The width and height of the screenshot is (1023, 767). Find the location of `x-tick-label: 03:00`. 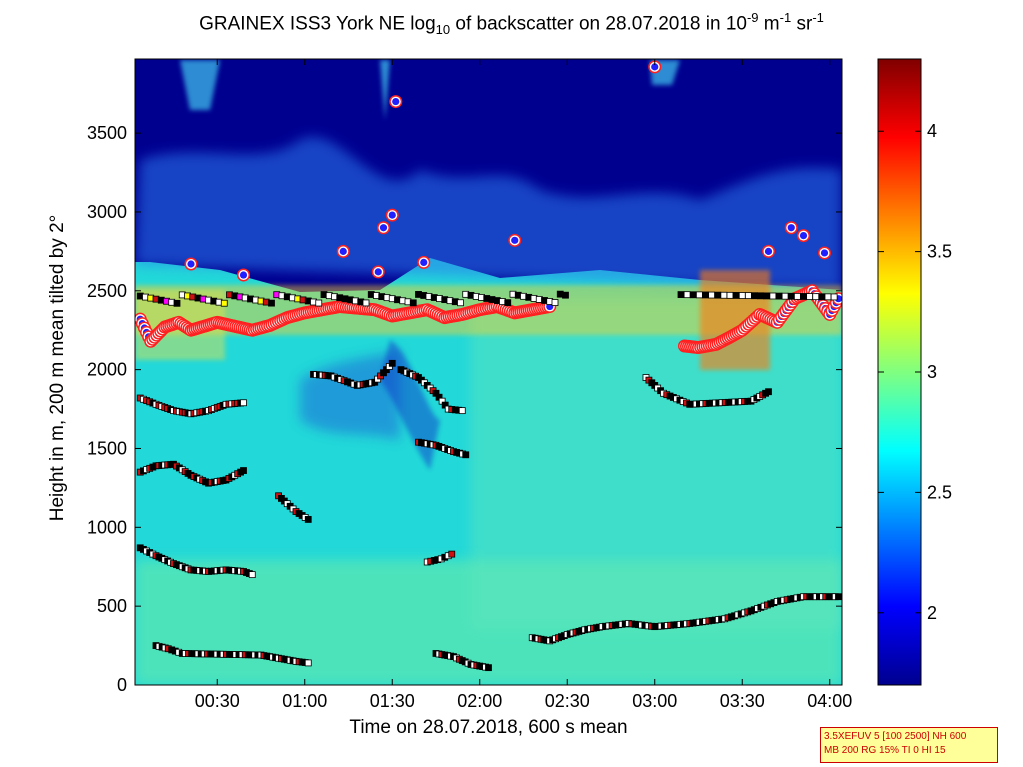

x-tick-label: 03:00 is located at coordinates (654, 701).